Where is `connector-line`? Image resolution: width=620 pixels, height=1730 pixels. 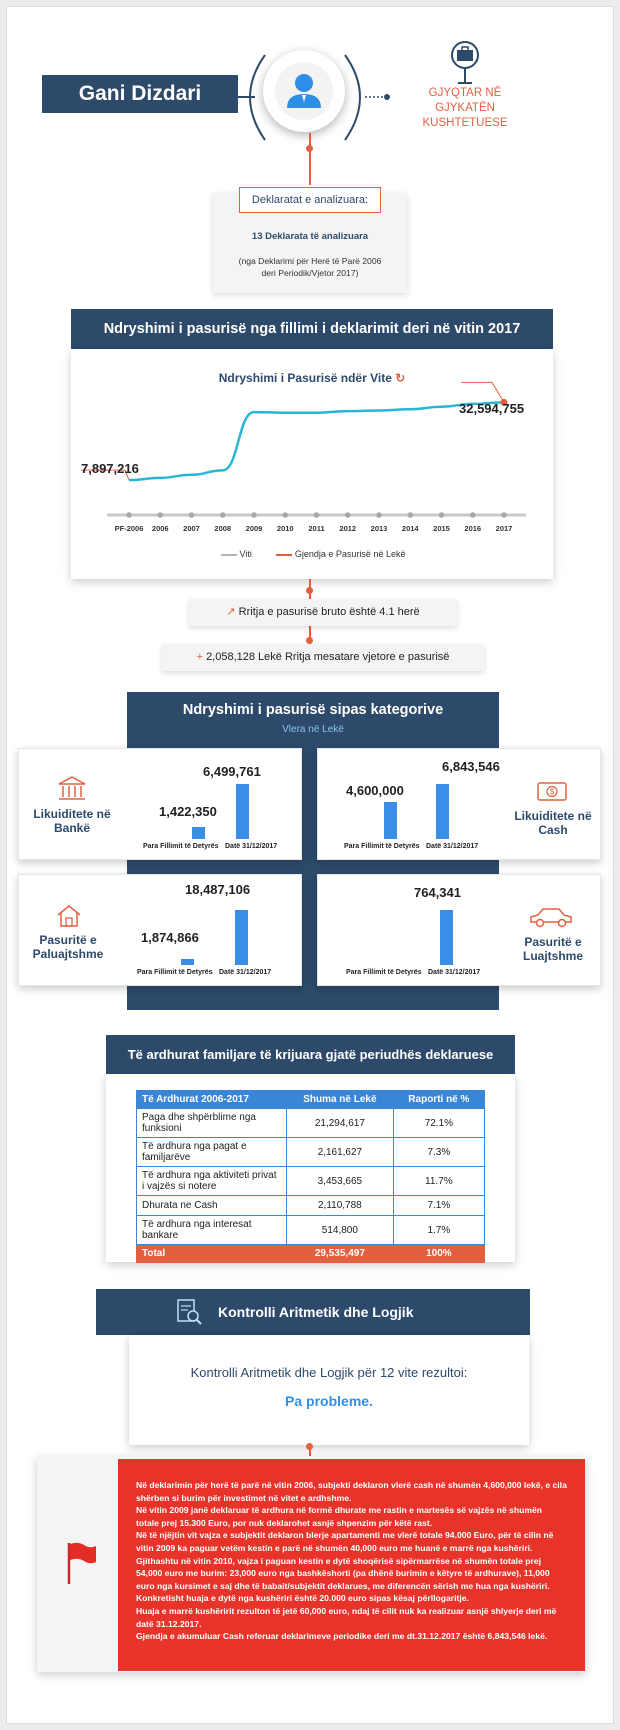 connector-line is located at coordinates (310, 159).